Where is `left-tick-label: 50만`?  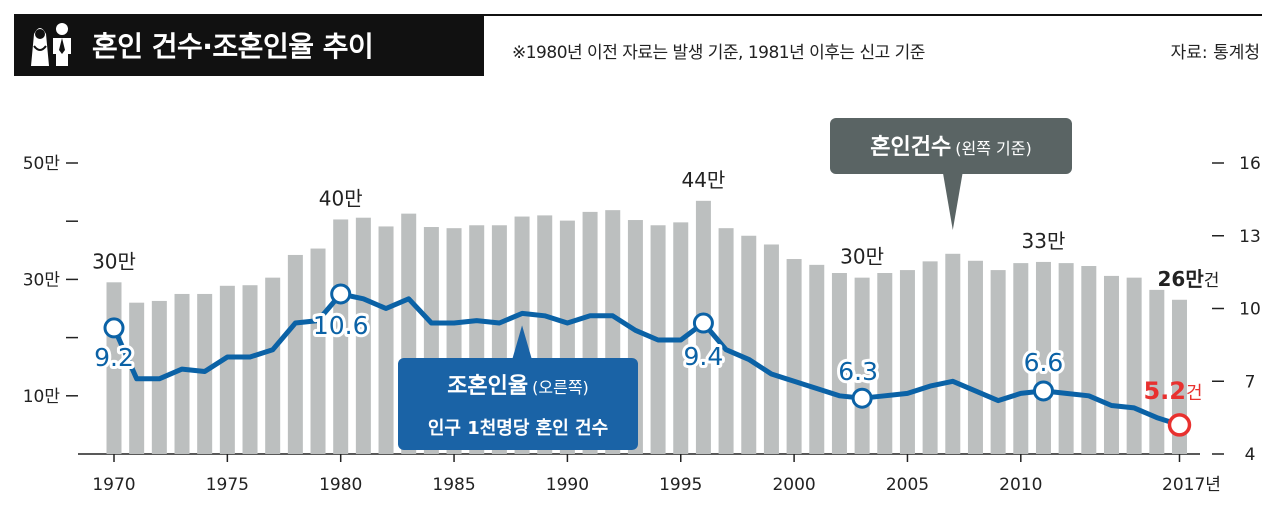 left-tick-label: 50만 is located at coordinates (42, 164).